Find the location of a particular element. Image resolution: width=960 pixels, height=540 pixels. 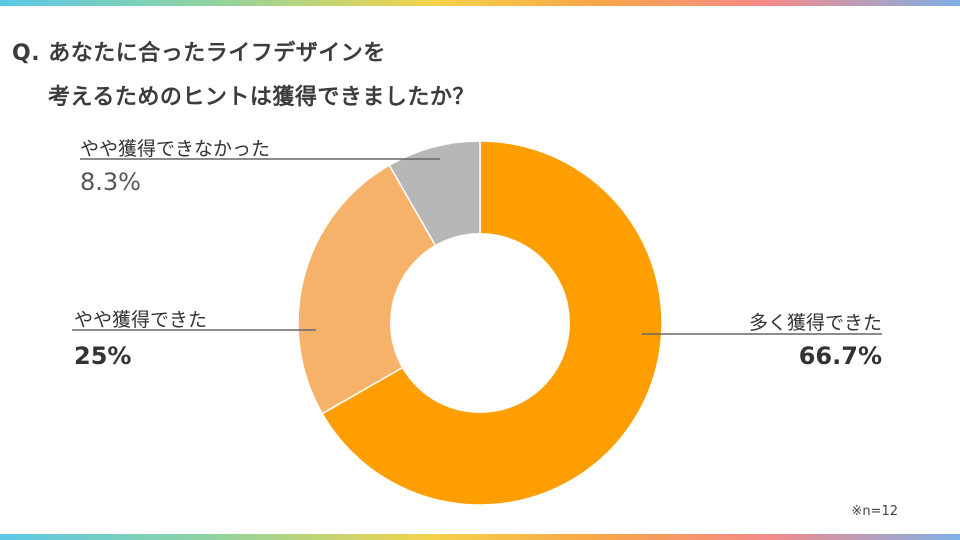

label-slightly-not-gained: やや獲得できなかった is located at coordinates (175, 149).